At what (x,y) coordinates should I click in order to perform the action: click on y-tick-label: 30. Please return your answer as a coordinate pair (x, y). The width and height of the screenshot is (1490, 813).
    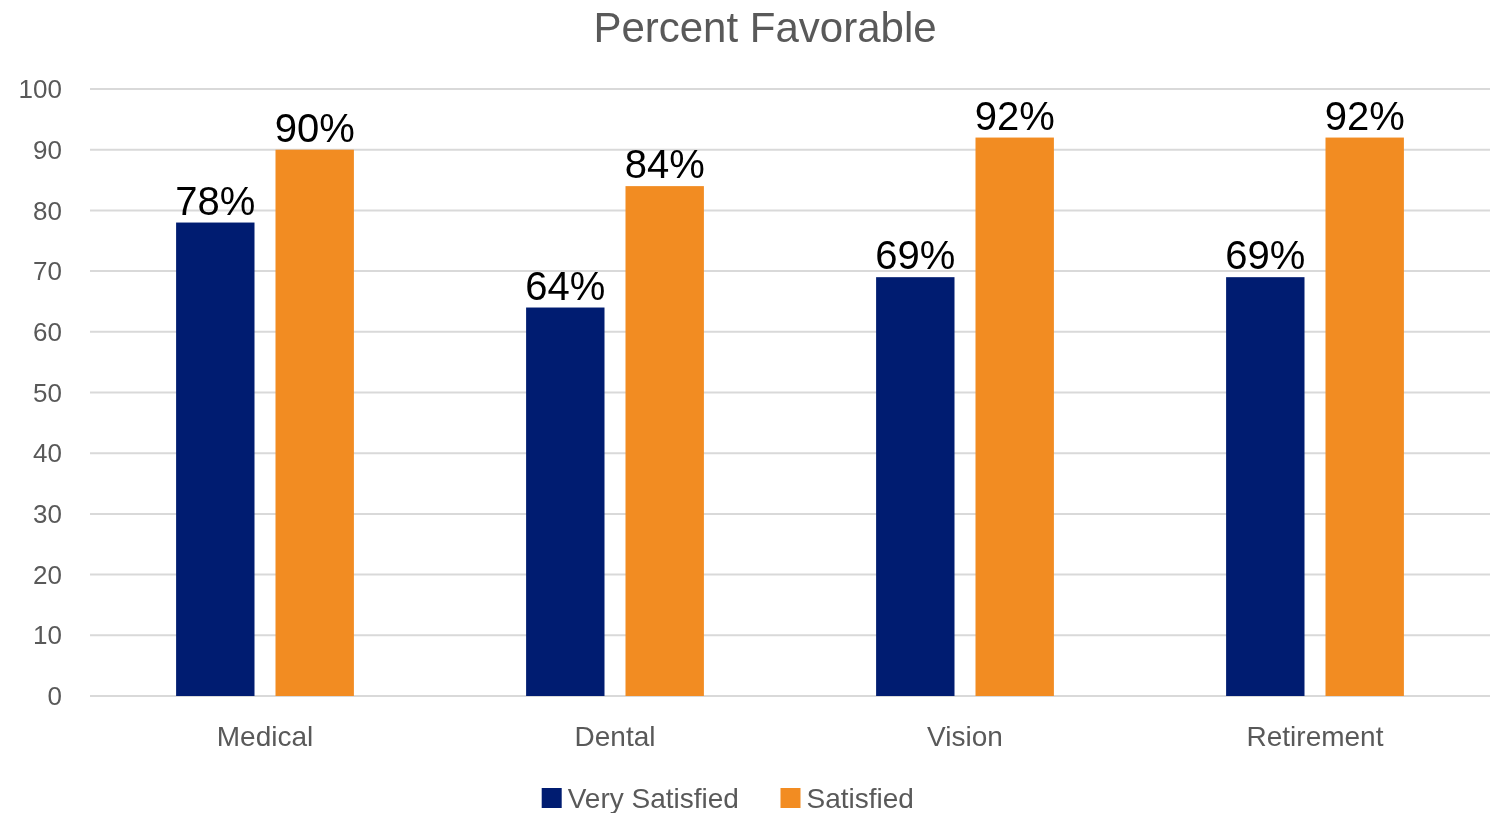
    Looking at the image, I should click on (47, 514).